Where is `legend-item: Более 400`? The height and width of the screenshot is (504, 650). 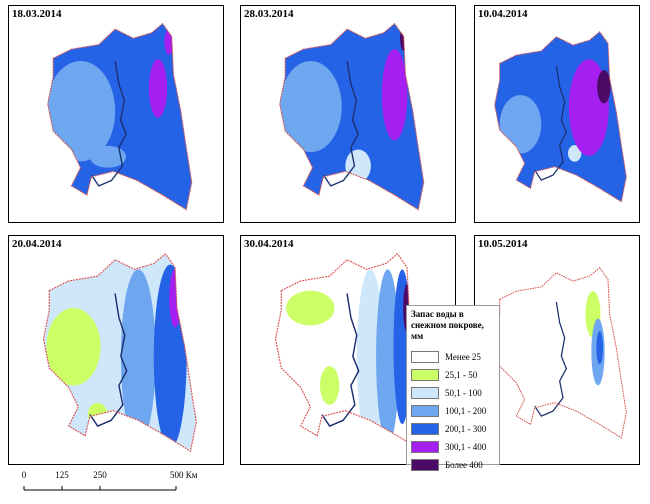
legend-item: Более 400 is located at coordinates (453, 465).